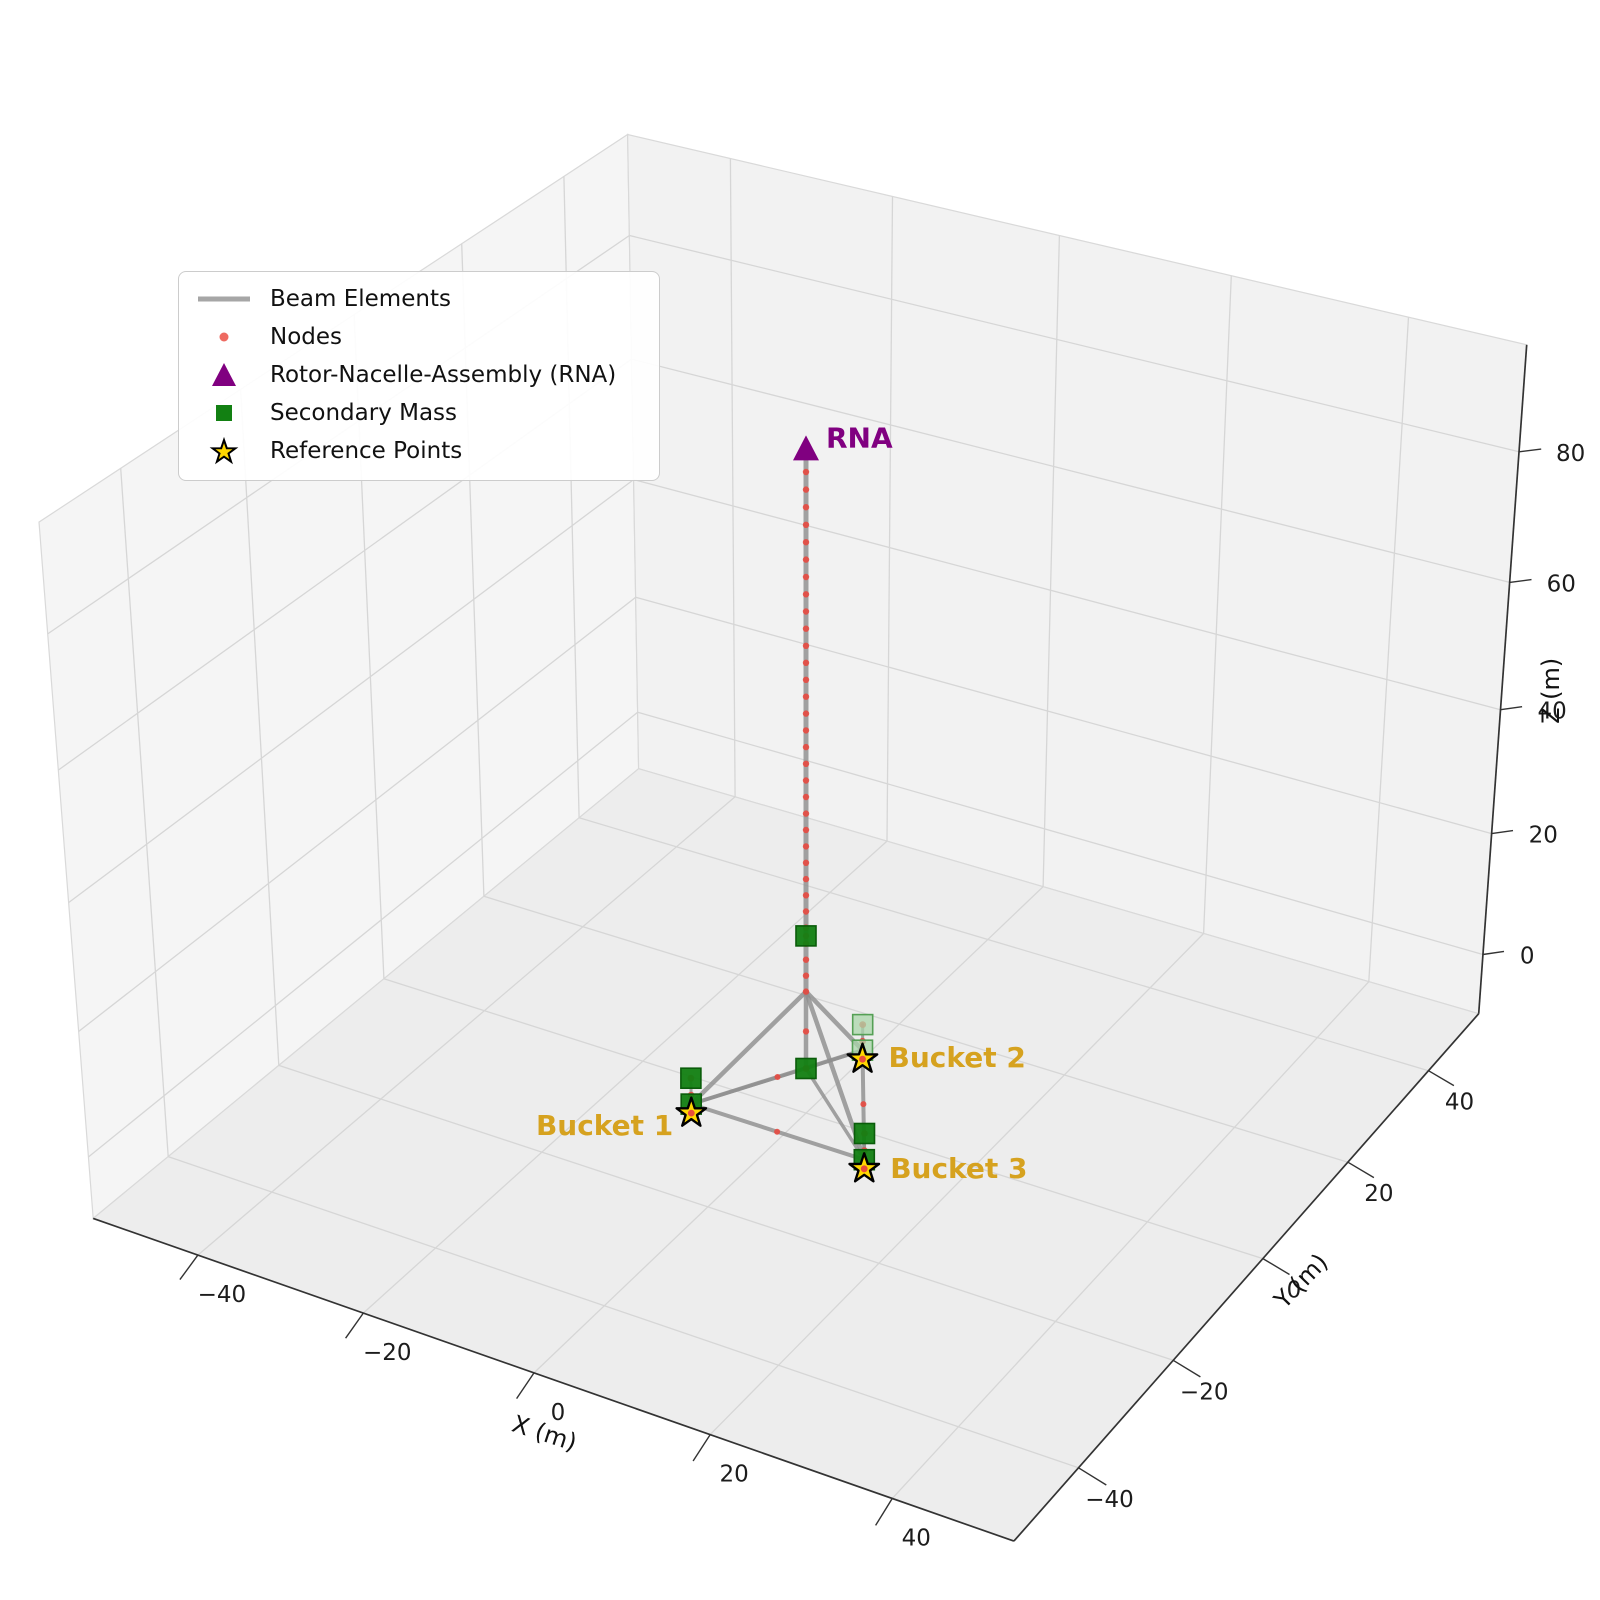 The height and width of the screenshot is (1600, 1600). Describe the element at coordinates (306, 337) in the screenshot. I see `legend-label: Nodes` at that location.